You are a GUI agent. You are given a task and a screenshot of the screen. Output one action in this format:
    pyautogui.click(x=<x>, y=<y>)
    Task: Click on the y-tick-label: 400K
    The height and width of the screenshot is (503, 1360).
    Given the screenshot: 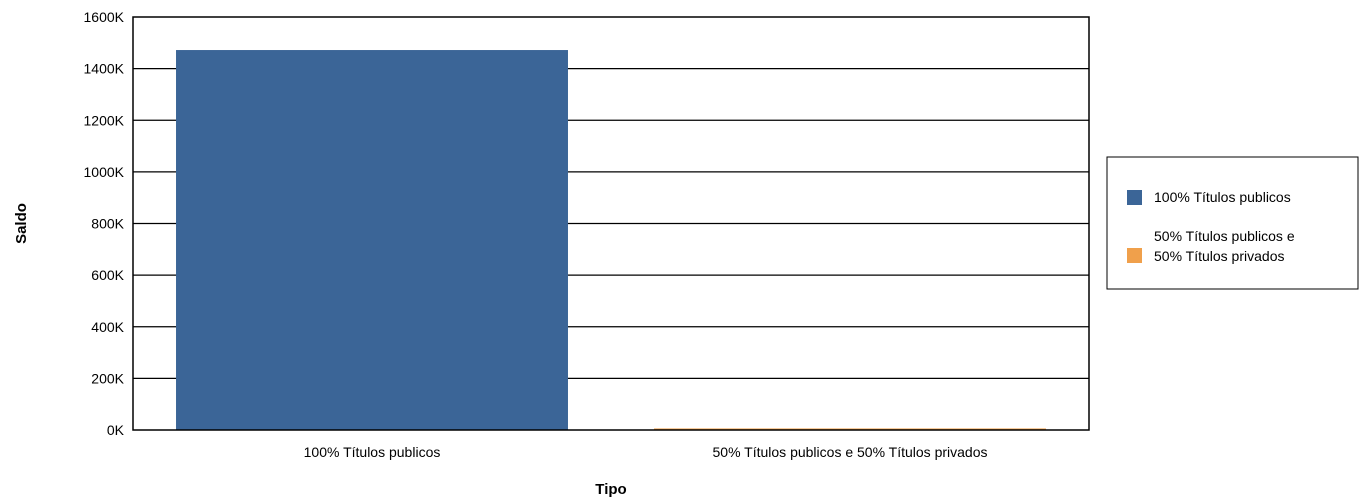 What is the action you would take?
    pyautogui.click(x=107, y=327)
    